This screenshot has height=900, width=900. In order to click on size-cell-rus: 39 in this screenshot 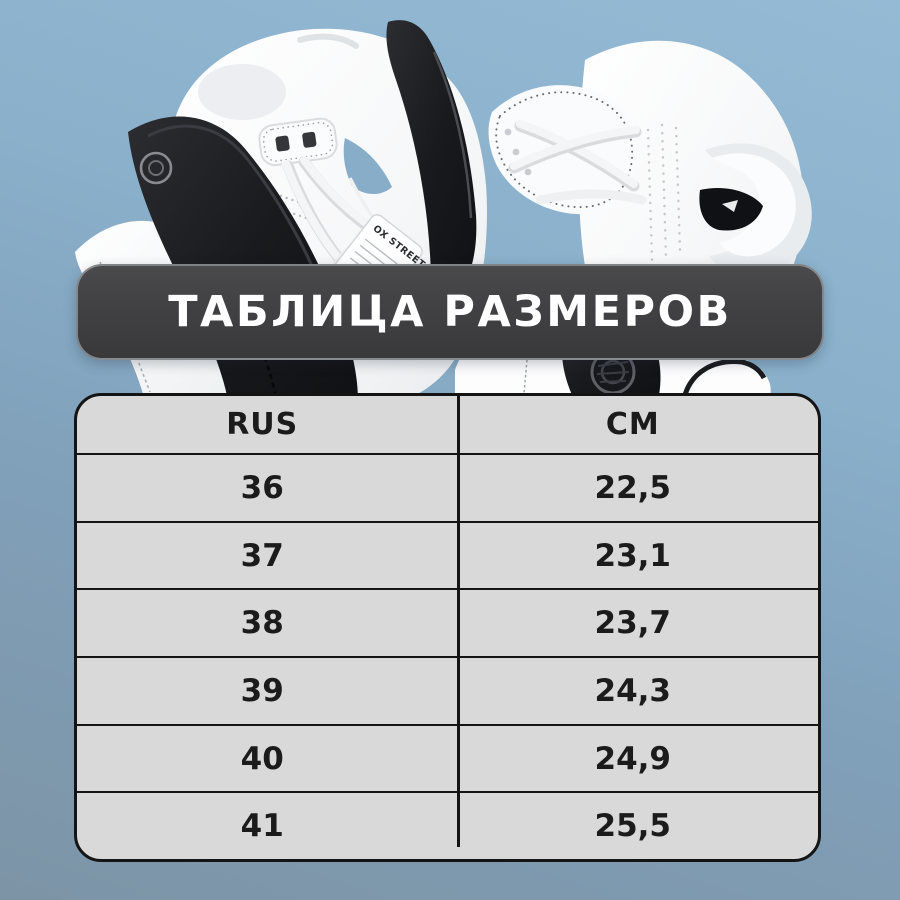, I will do `click(262, 690)`.